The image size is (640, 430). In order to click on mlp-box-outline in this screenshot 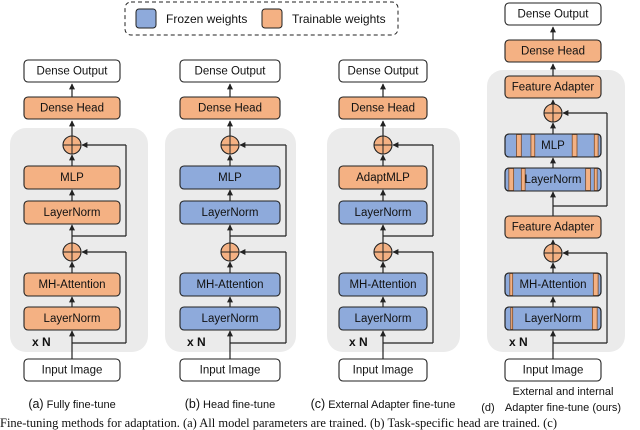, I will do `click(553, 145)`.